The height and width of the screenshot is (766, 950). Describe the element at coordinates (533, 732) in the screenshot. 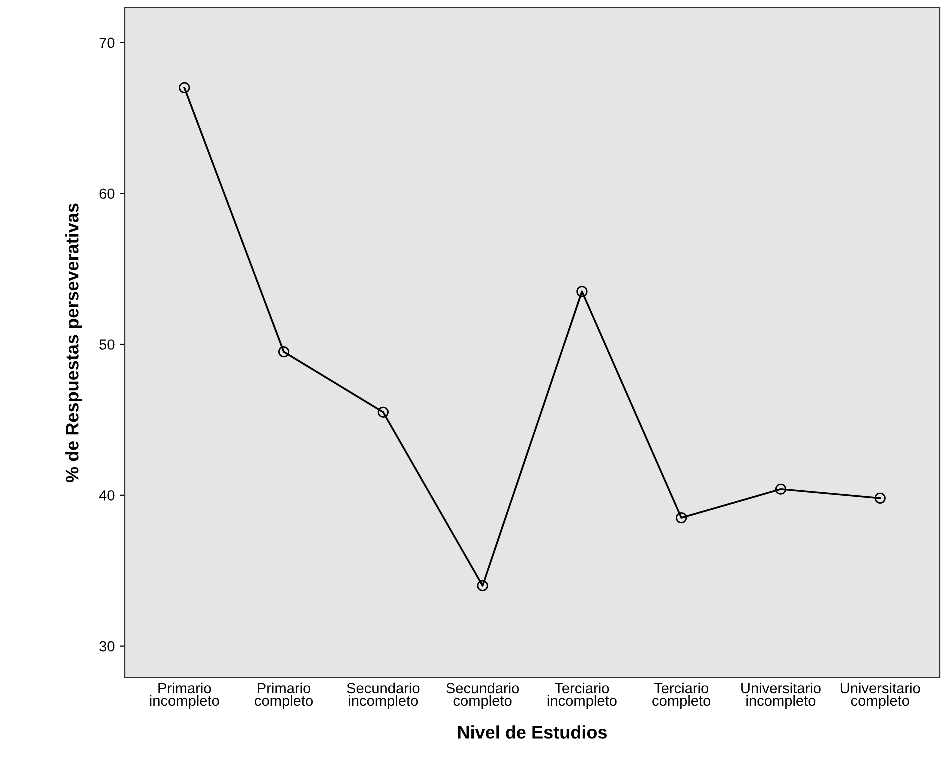

I see `x-axis-title: Nivel de Estudios` at that location.